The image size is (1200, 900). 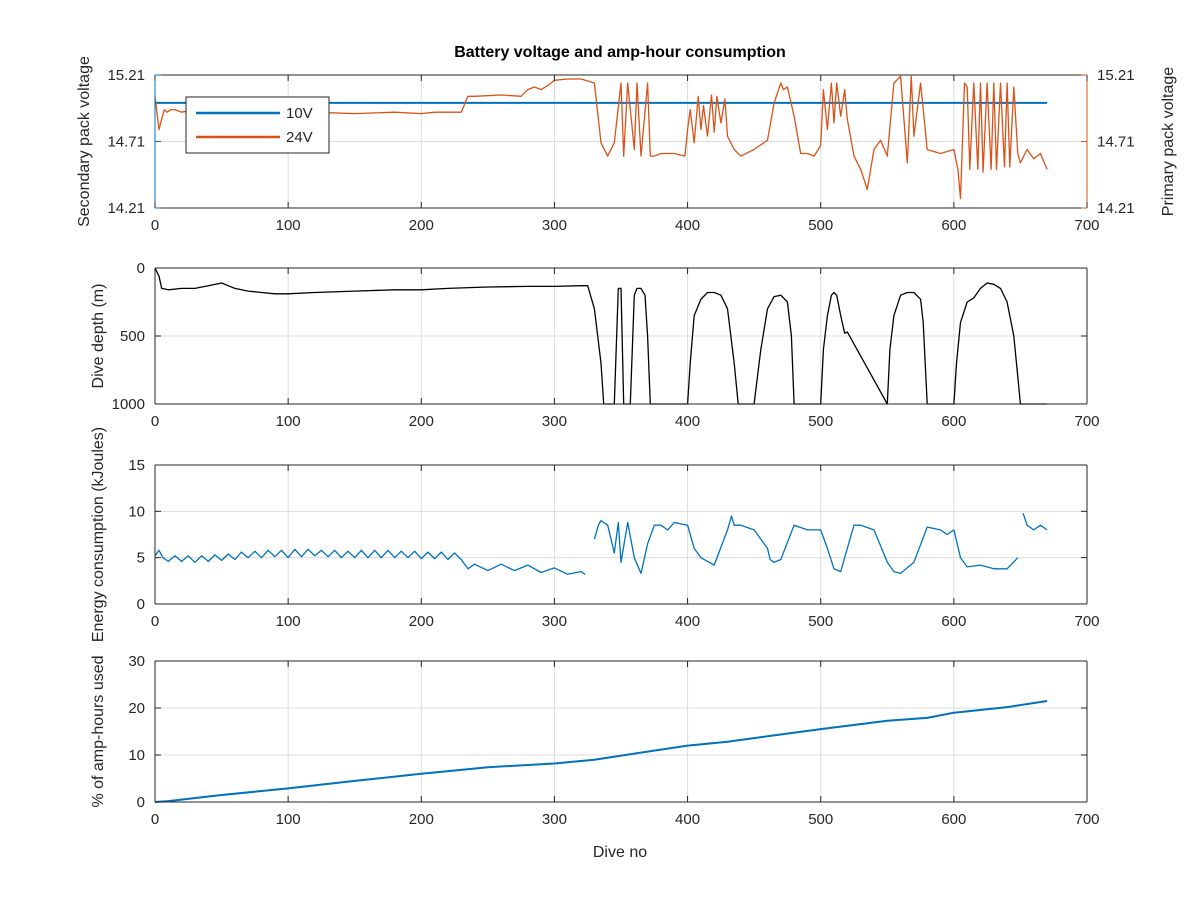 I want to click on legend-entry-label: 10V, so click(x=299, y=113).